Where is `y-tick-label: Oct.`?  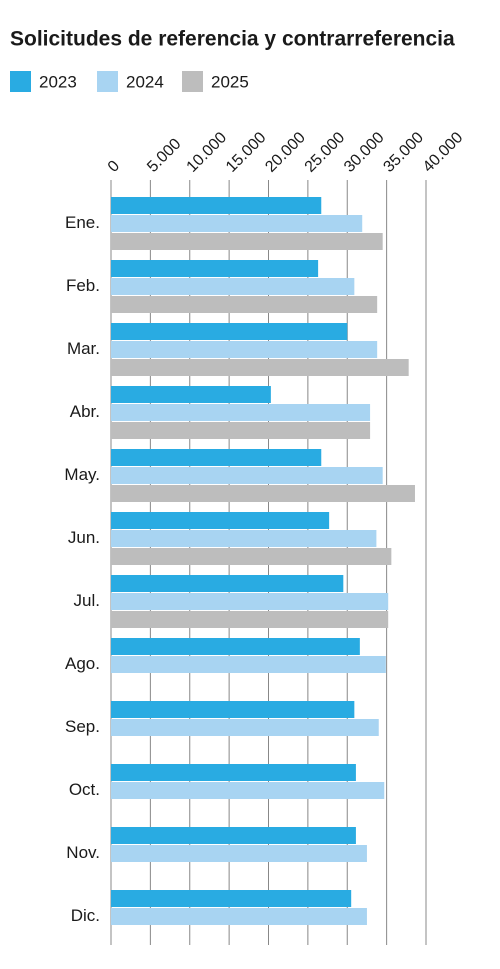 y-tick-label: Oct. is located at coordinates (84, 789).